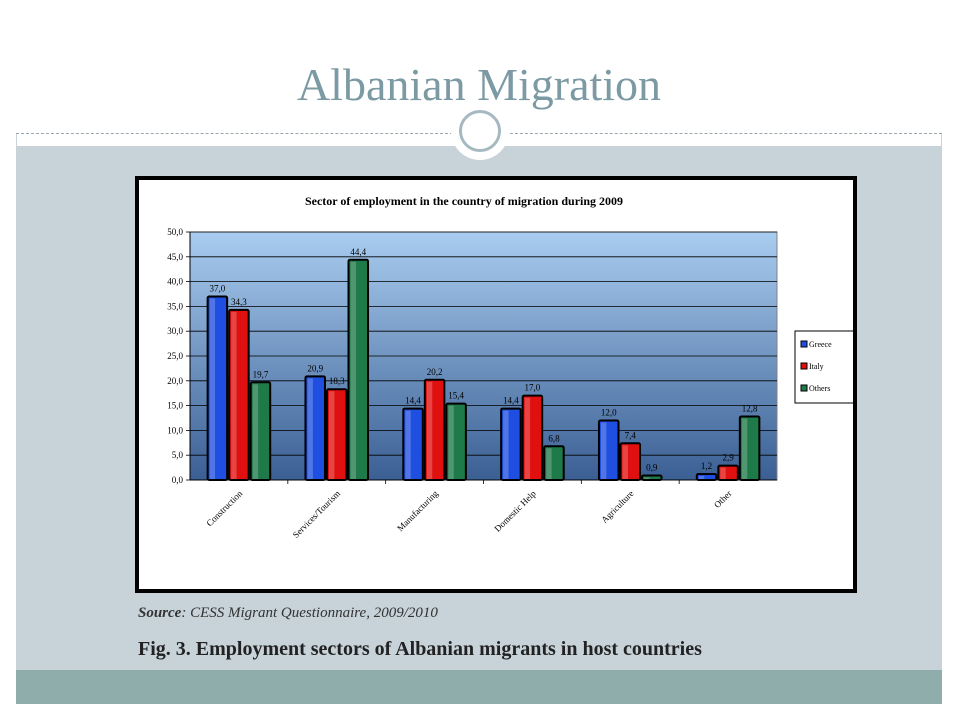  What do you see at coordinates (631, 435) in the screenshot?
I see `data-label: 7,4` at bounding box center [631, 435].